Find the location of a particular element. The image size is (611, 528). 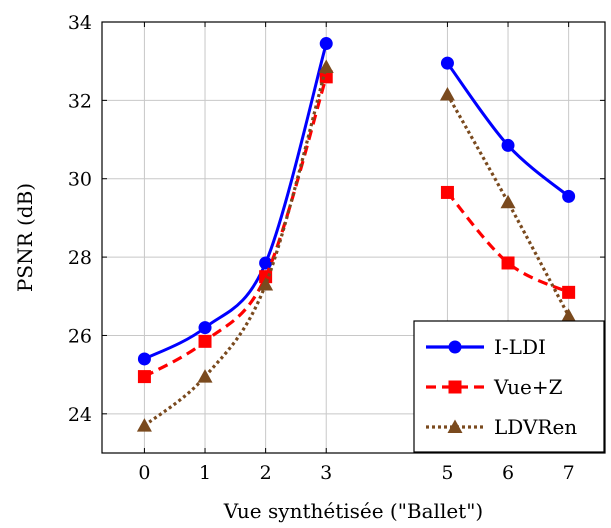

y-tick-label: 26 is located at coordinates (80, 336).